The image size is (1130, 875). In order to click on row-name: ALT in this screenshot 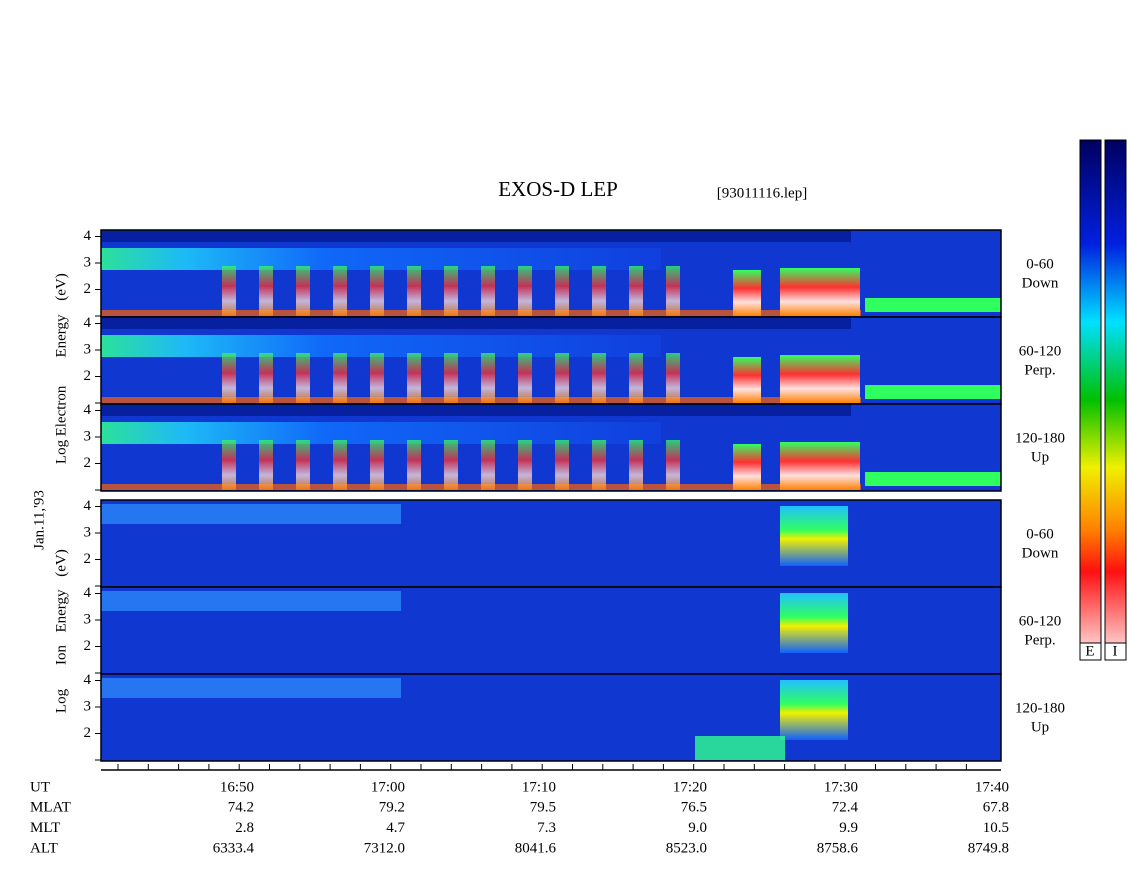, I will do `click(44, 848)`.